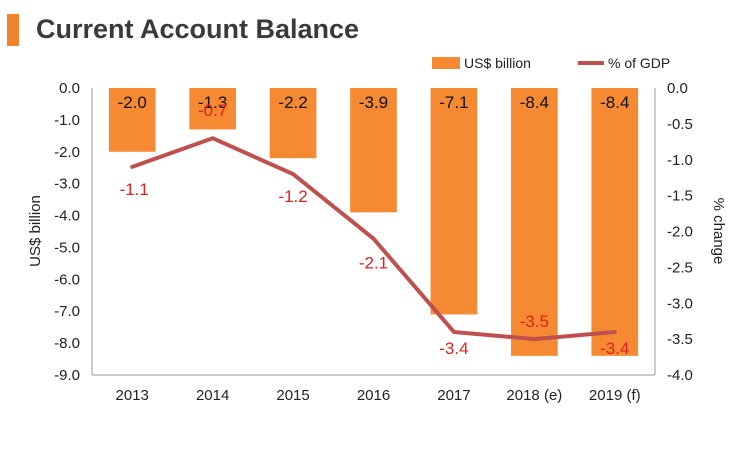  What do you see at coordinates (680, 339) in the screenshot?
I see `right-tick-label: -3.5` at bounding box center [680, 339].